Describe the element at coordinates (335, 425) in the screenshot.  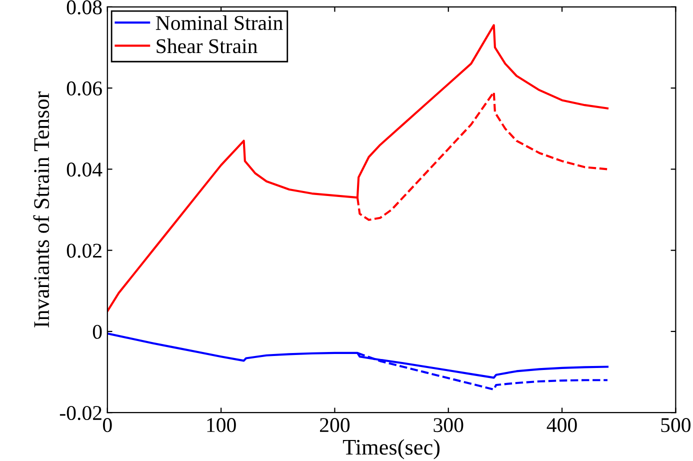
I see `x-tick-label: 200` at that location.